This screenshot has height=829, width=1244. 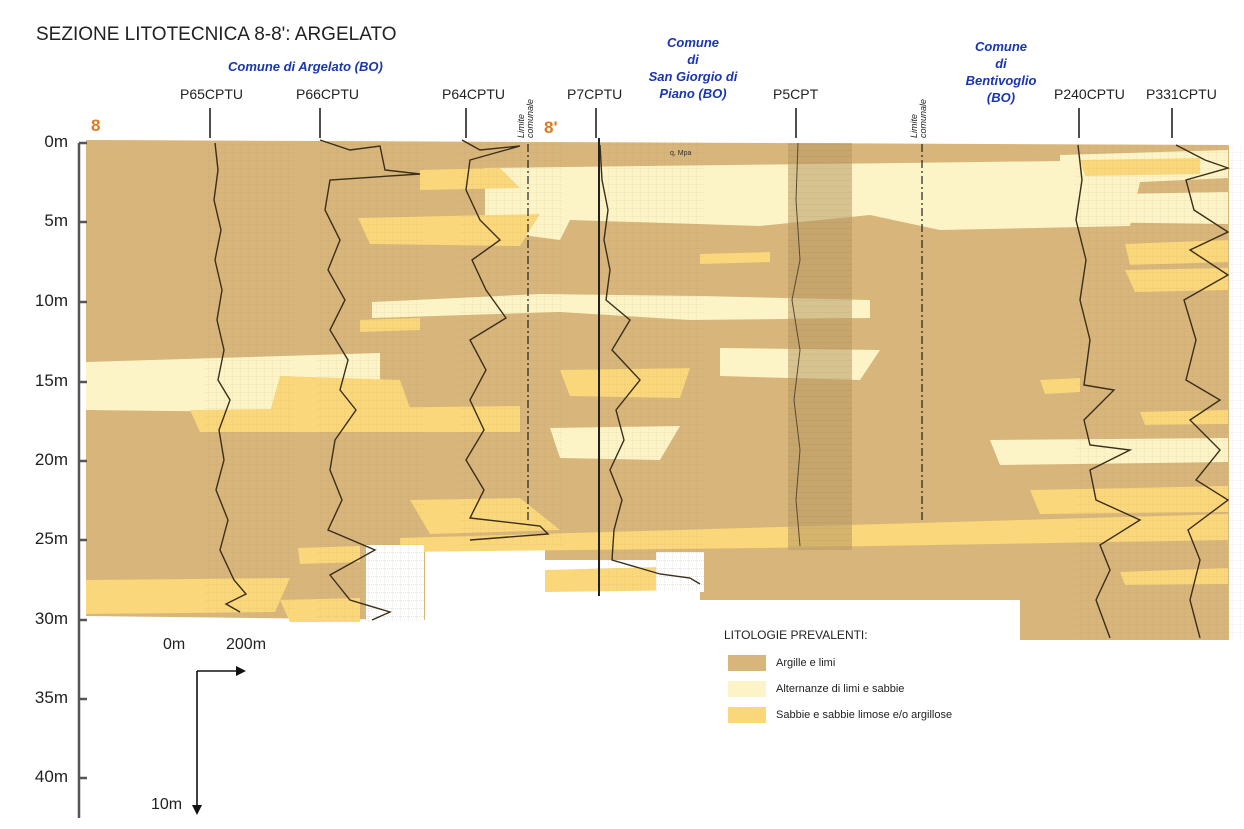 I want to click on log-strip-p5, so click(x=820, y=346).